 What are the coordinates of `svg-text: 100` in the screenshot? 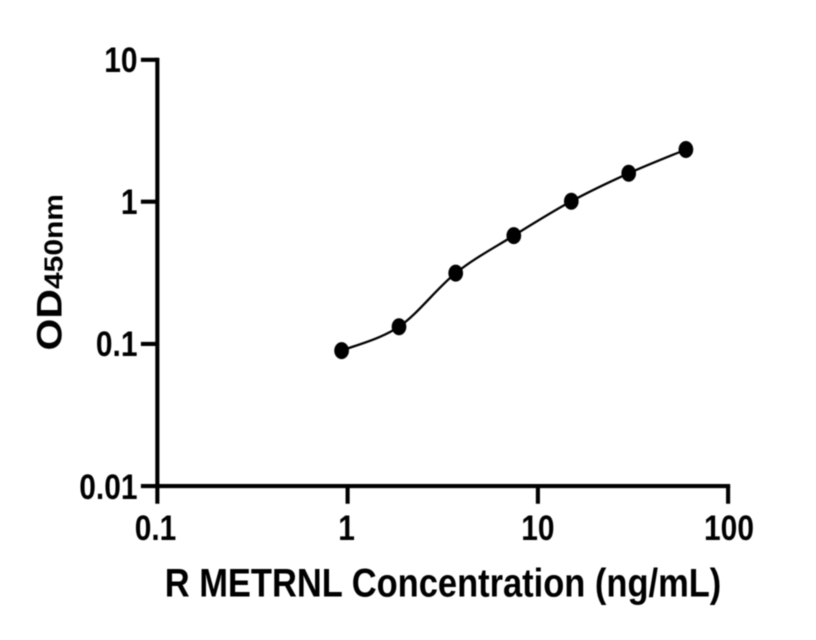 It's located at (729, 528).